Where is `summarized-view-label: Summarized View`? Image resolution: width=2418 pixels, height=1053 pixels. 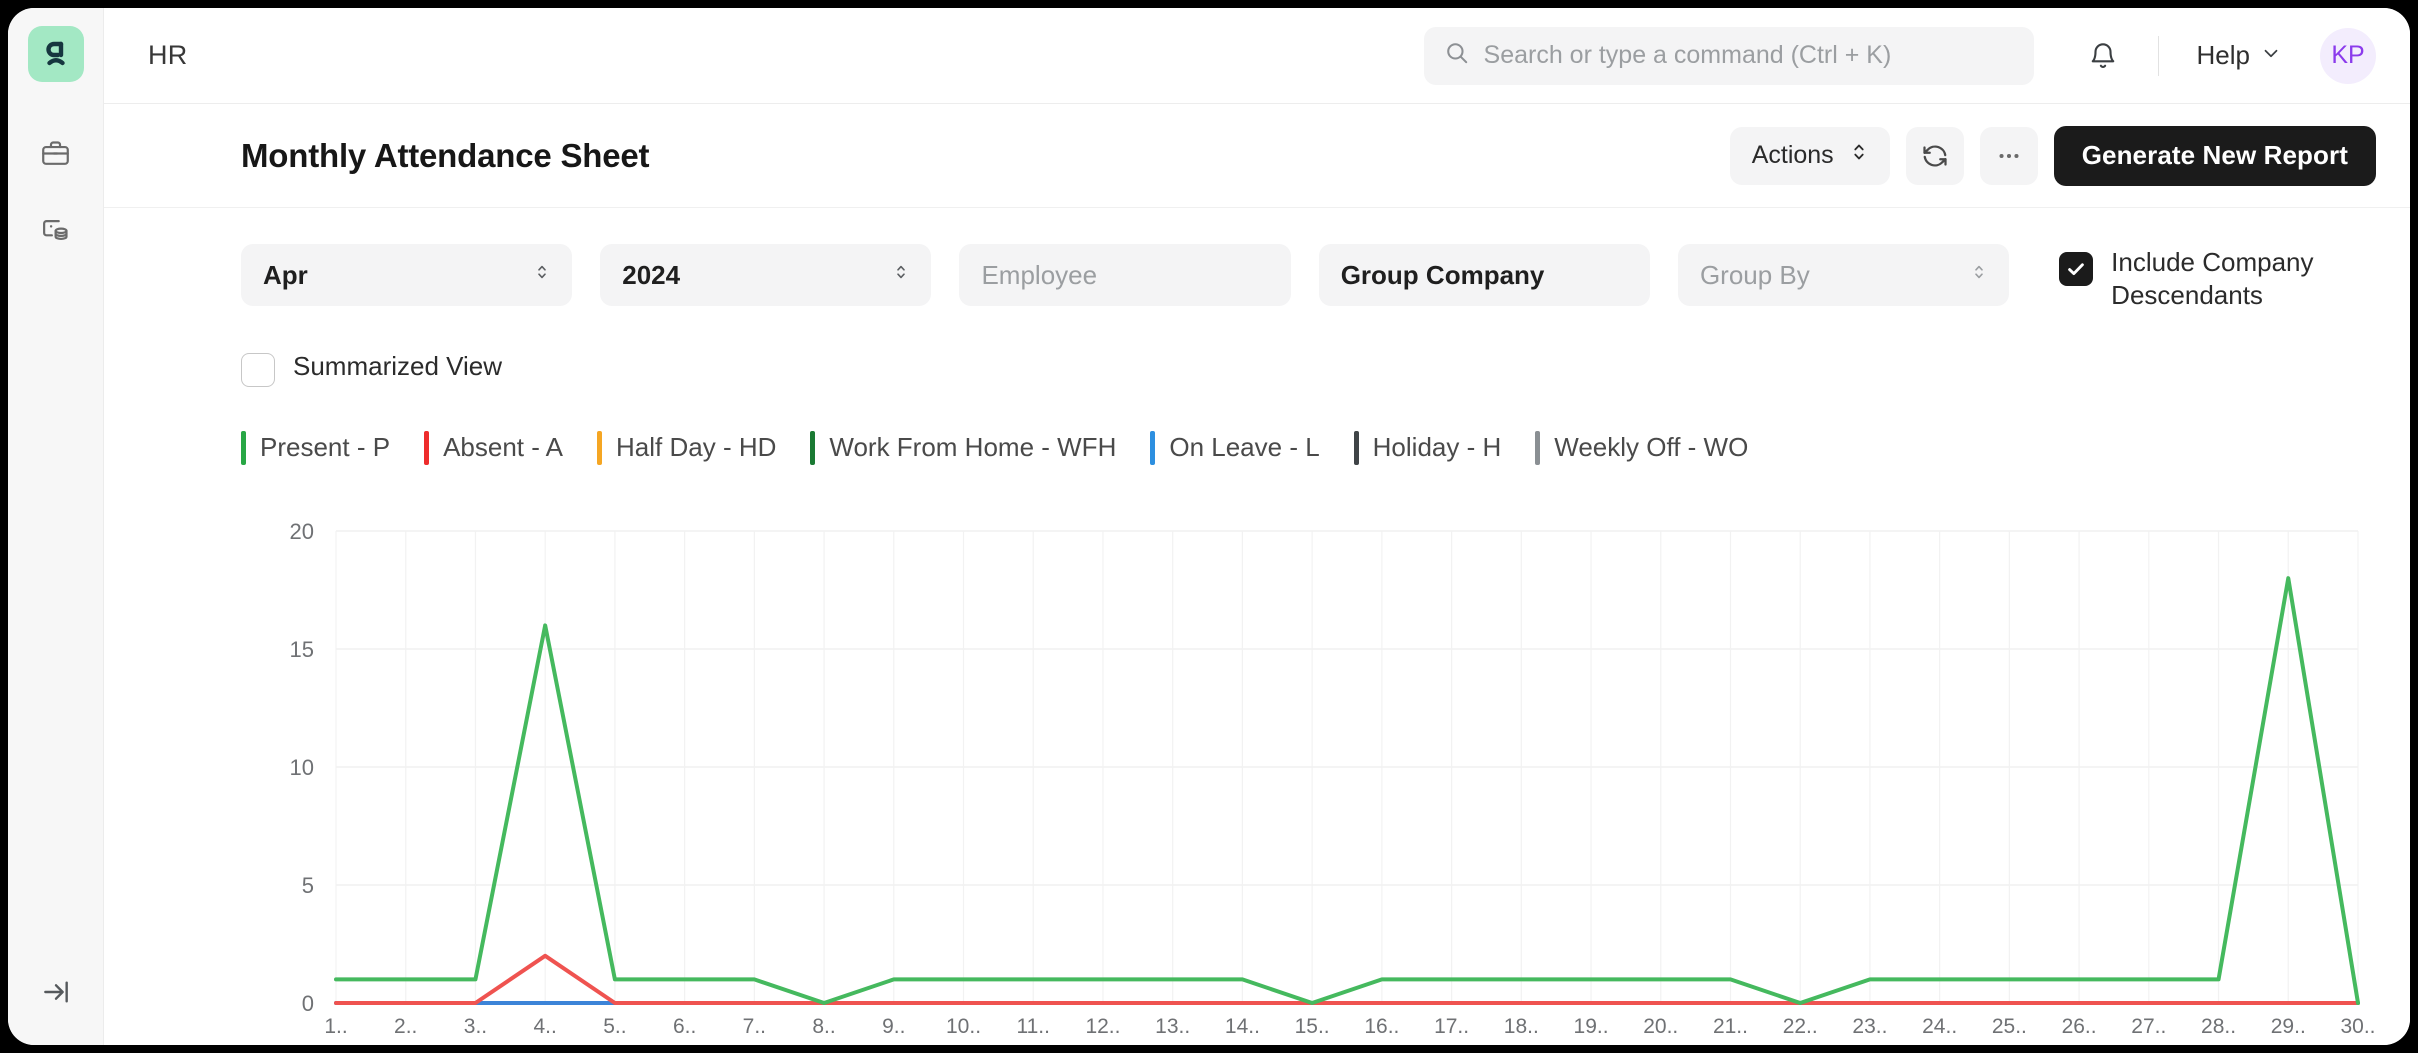
summarized-view-label: Summarized View is located at coordinates (398, 365).